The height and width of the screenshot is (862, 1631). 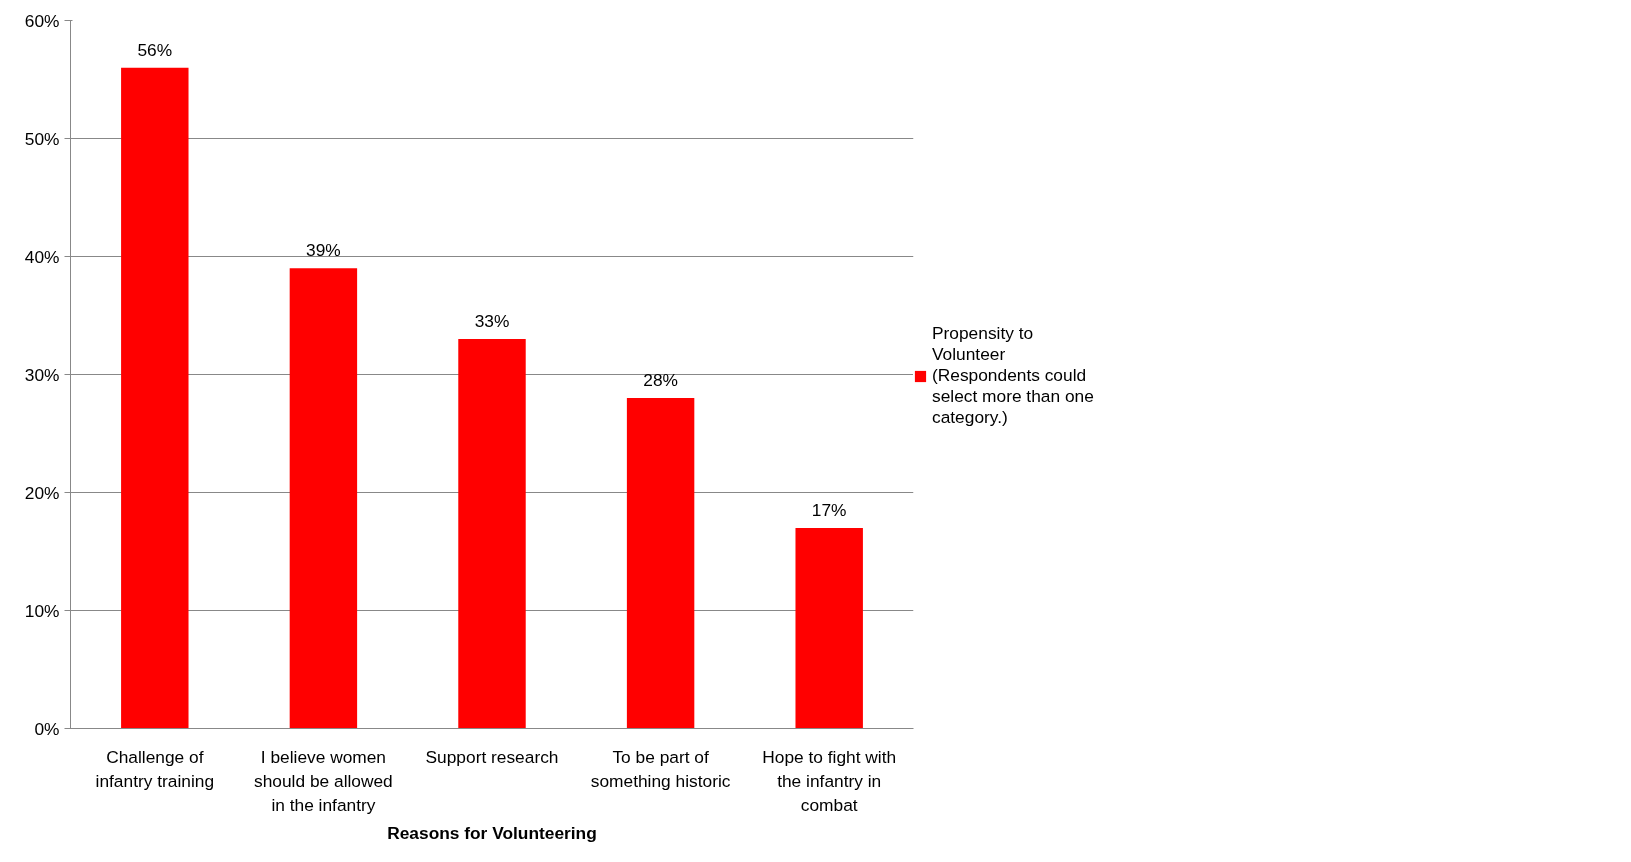 What do you see at coordinates (660, 380) in the screenshot?
I see `data-label: 28%` at bounding box center [660, 380].